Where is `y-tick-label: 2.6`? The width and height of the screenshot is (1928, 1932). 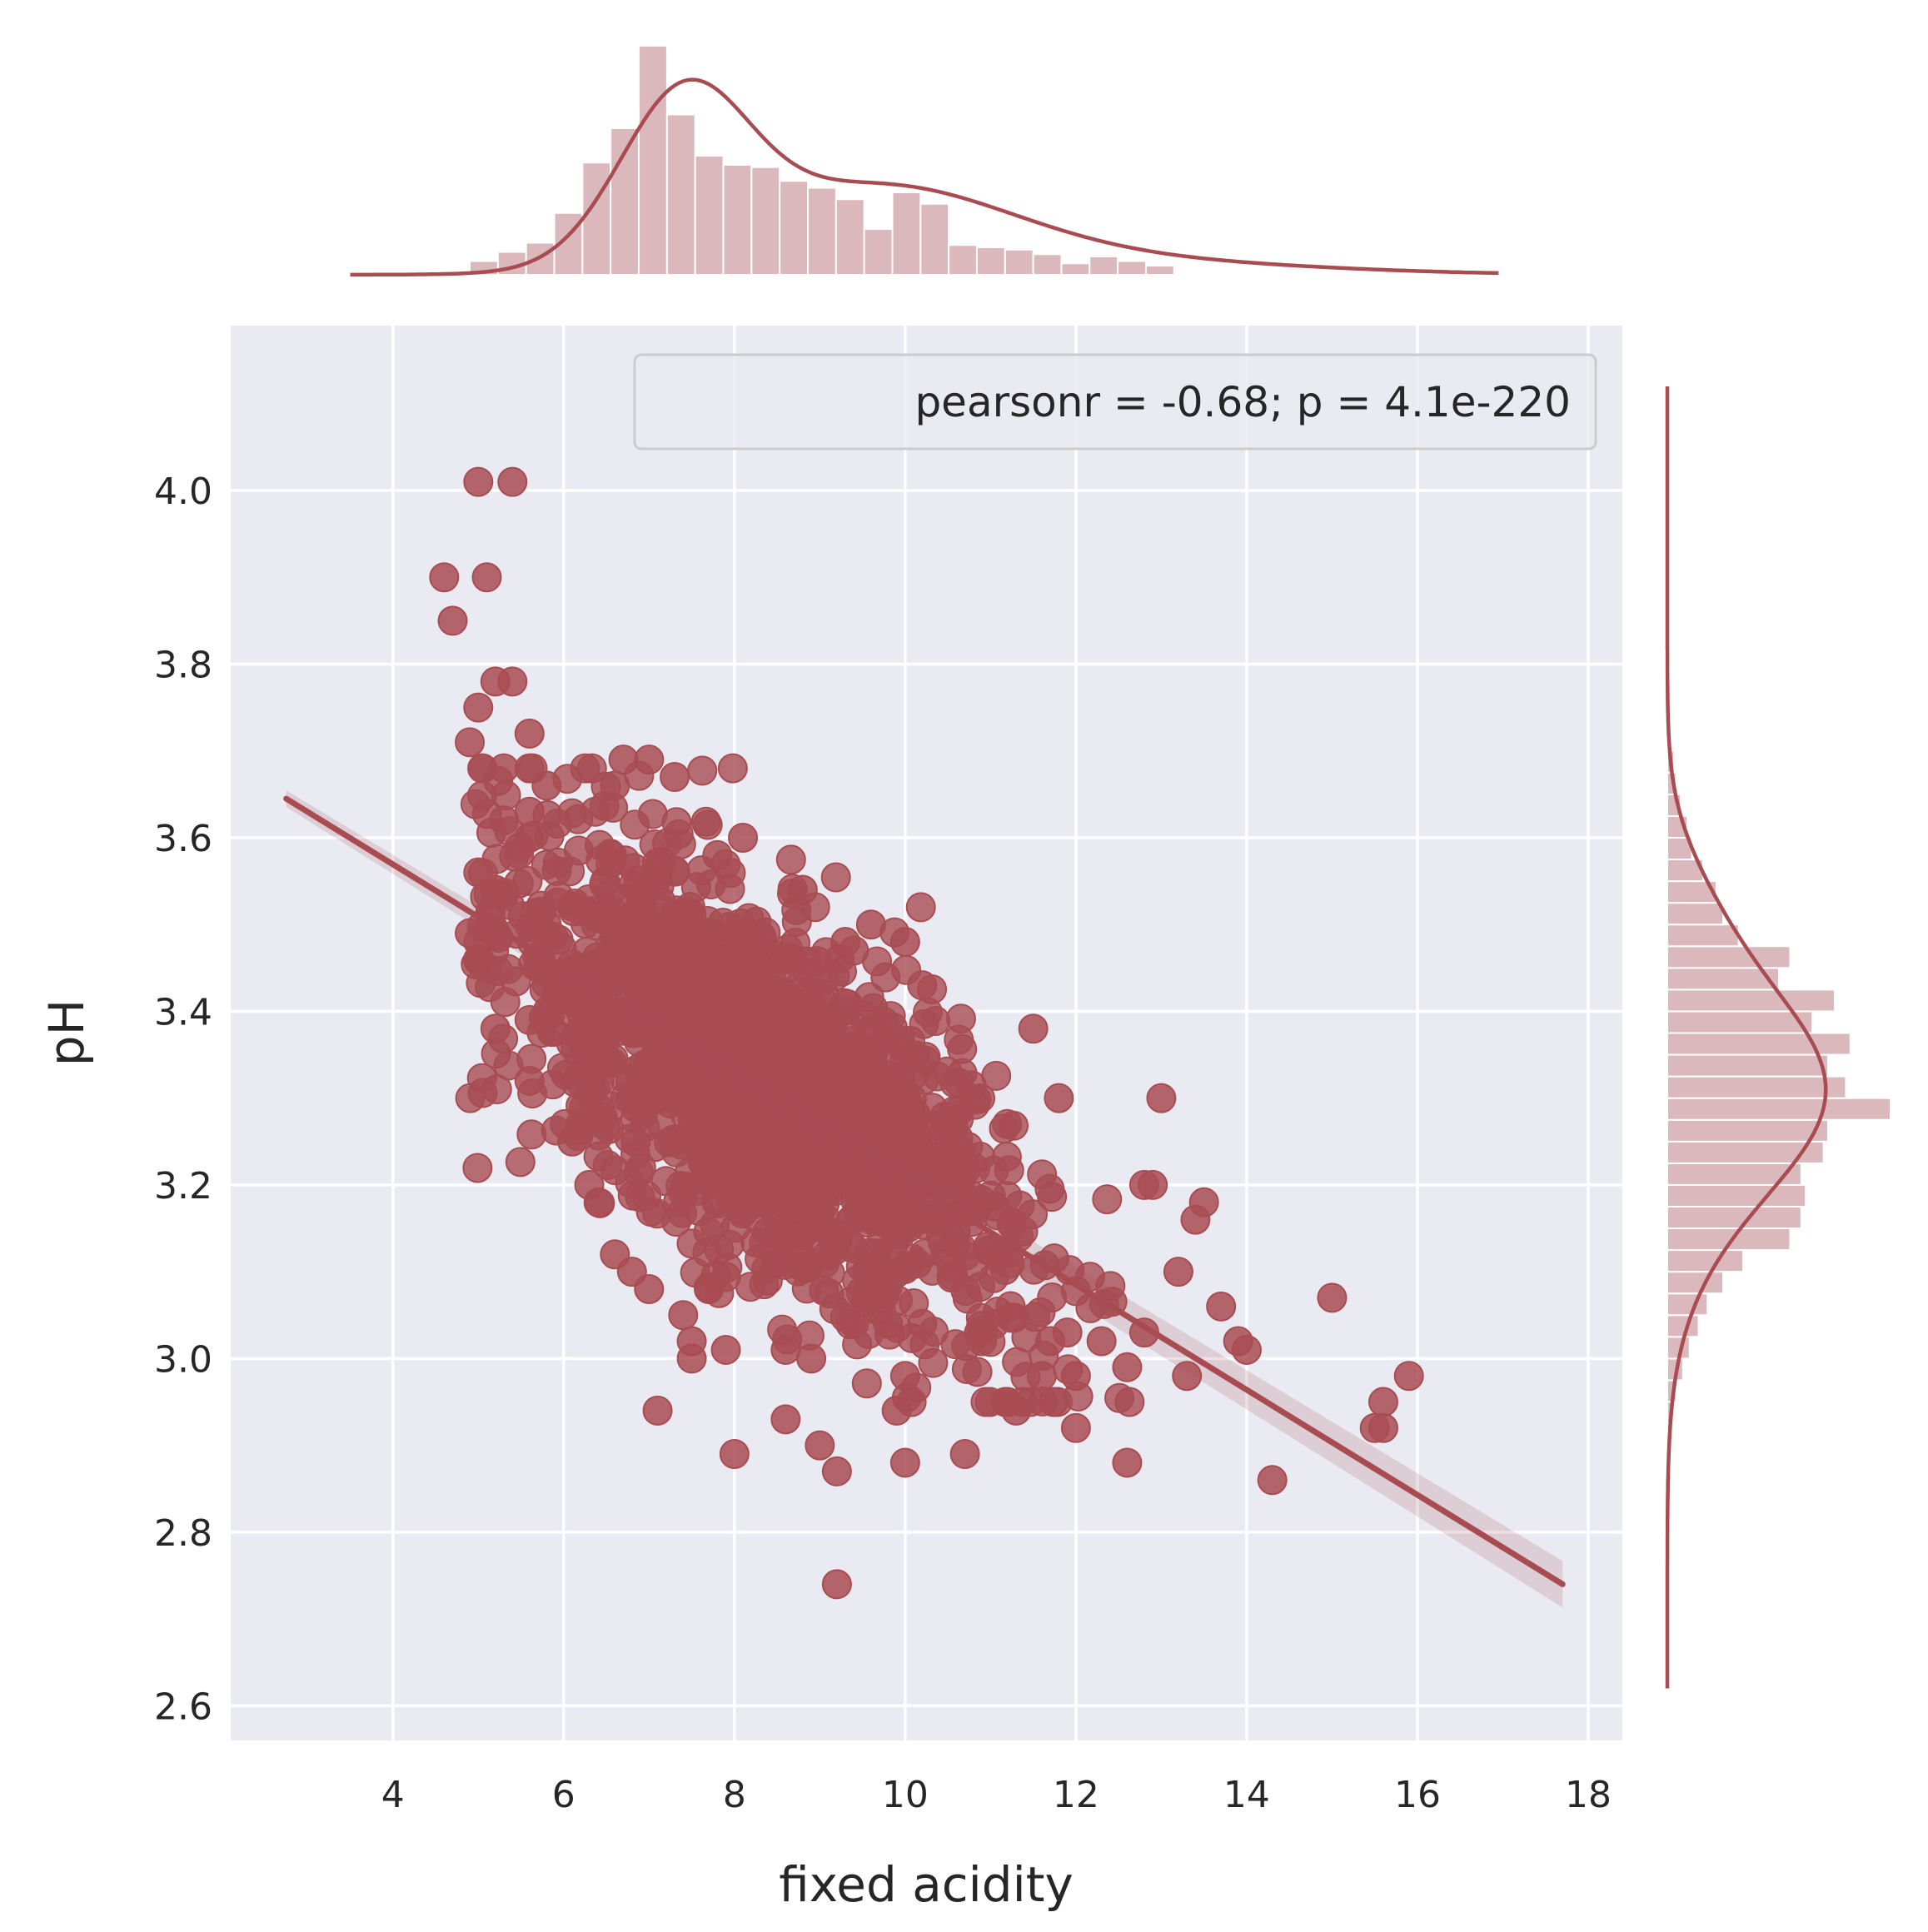 y-tick-label: 2.6 is located at coordinates (183, 1707).